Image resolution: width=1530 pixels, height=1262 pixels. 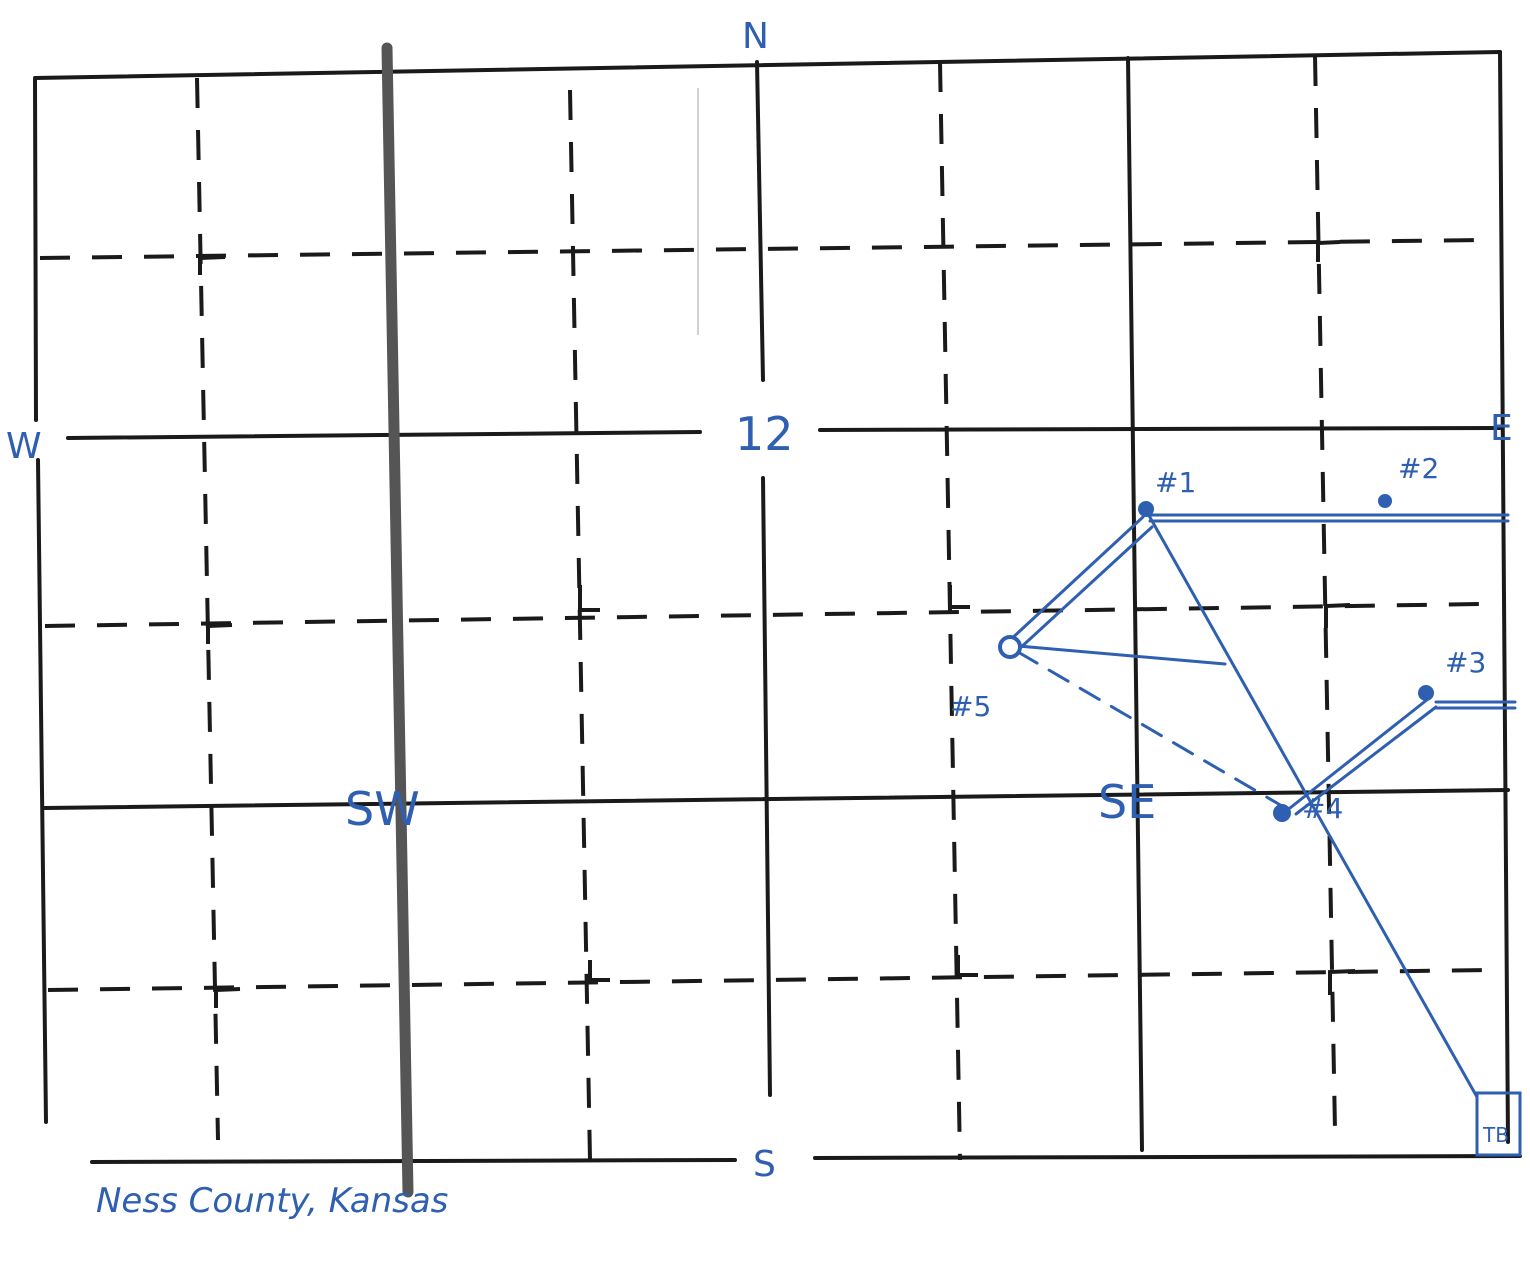 What do you see at coordinates (970, 706) in the screenshot?
I see `well-5-label: #5` at bounding box center [970, 706].